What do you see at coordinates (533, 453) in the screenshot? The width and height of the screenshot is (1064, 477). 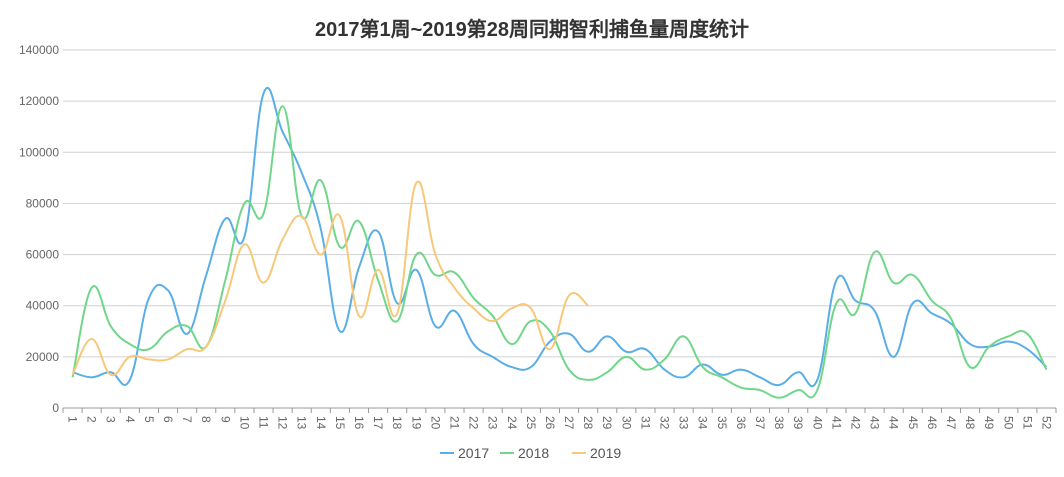 I see `legend-label: 2018` at bounding box center [533, 453].